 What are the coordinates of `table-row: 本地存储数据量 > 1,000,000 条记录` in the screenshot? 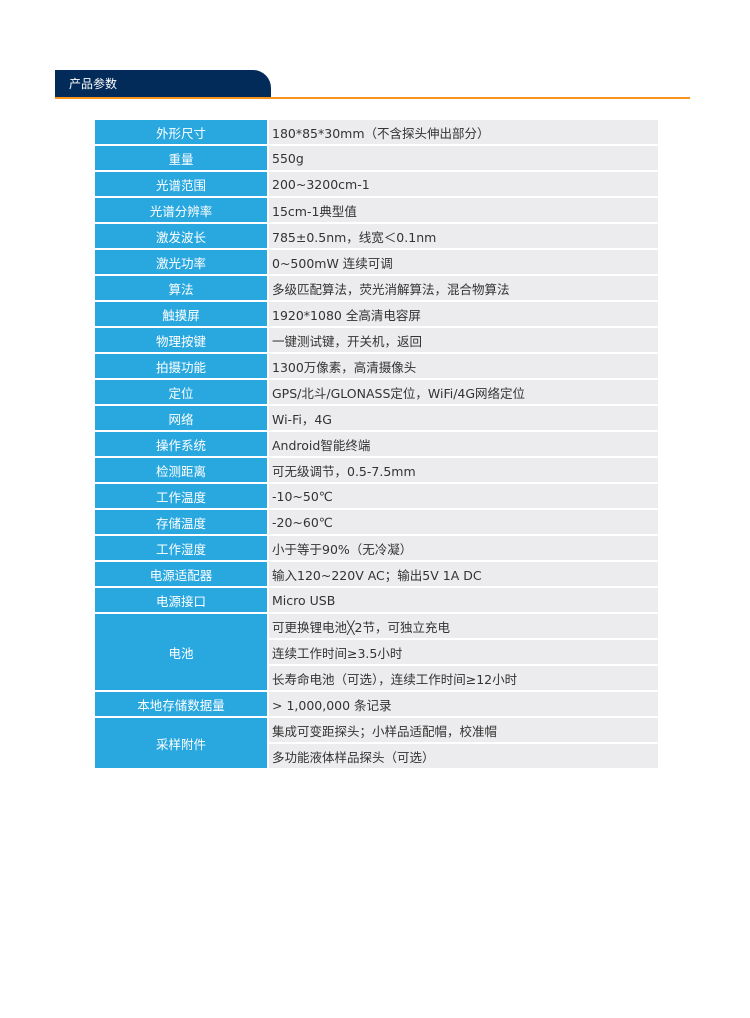 It's located at (376, 704).